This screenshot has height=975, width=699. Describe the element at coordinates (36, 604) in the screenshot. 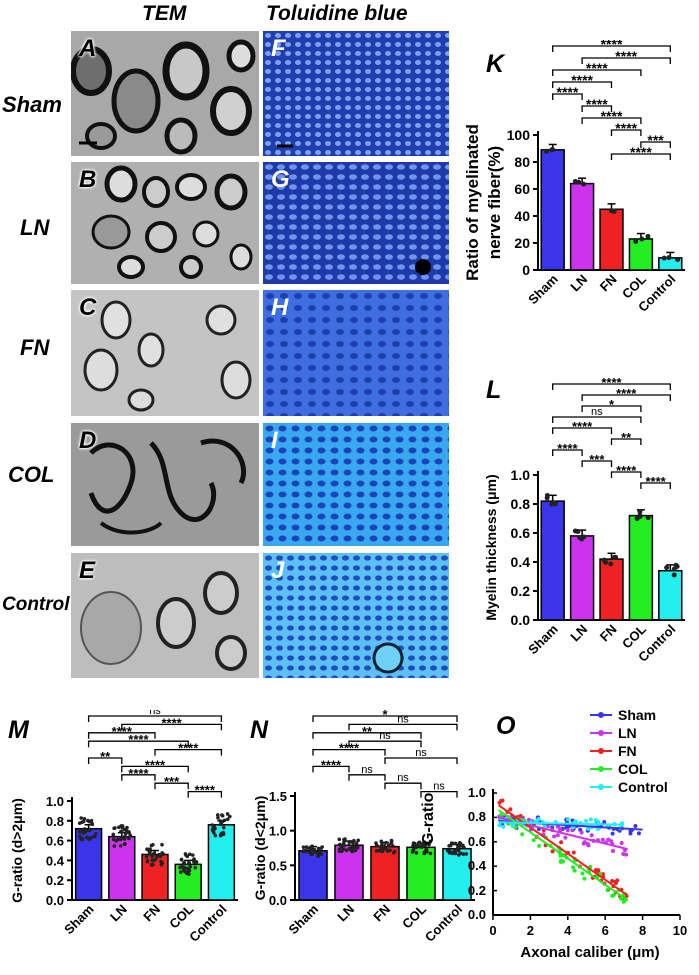

I see `row-label-control: Control` at that location.